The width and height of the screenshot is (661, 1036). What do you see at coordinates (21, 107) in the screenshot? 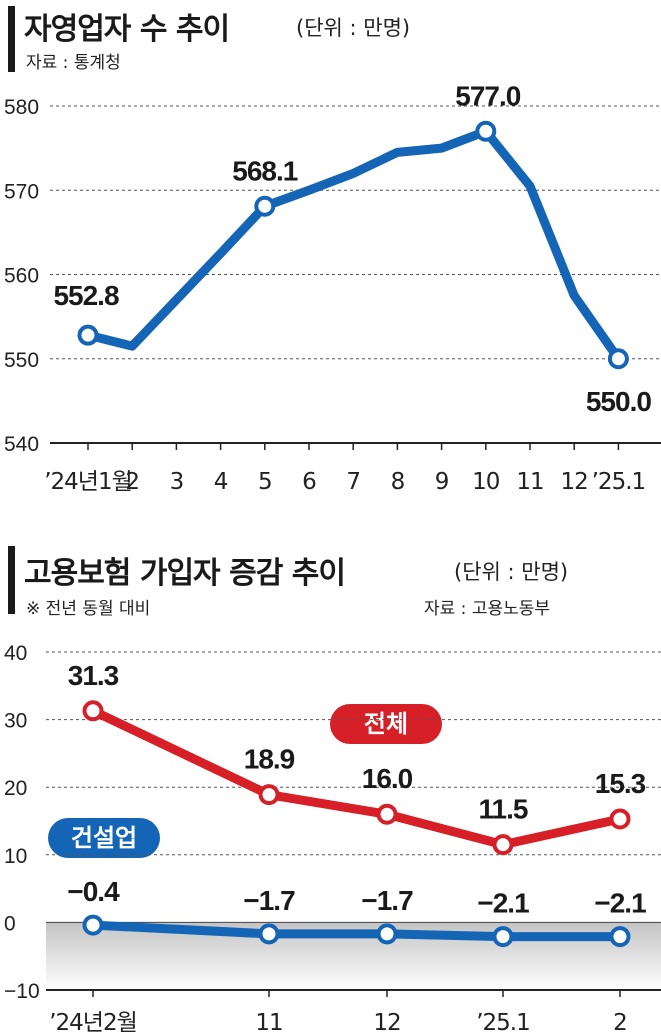
I see `chart1-y-tick-label: 580` at bounding box center [21, 107].